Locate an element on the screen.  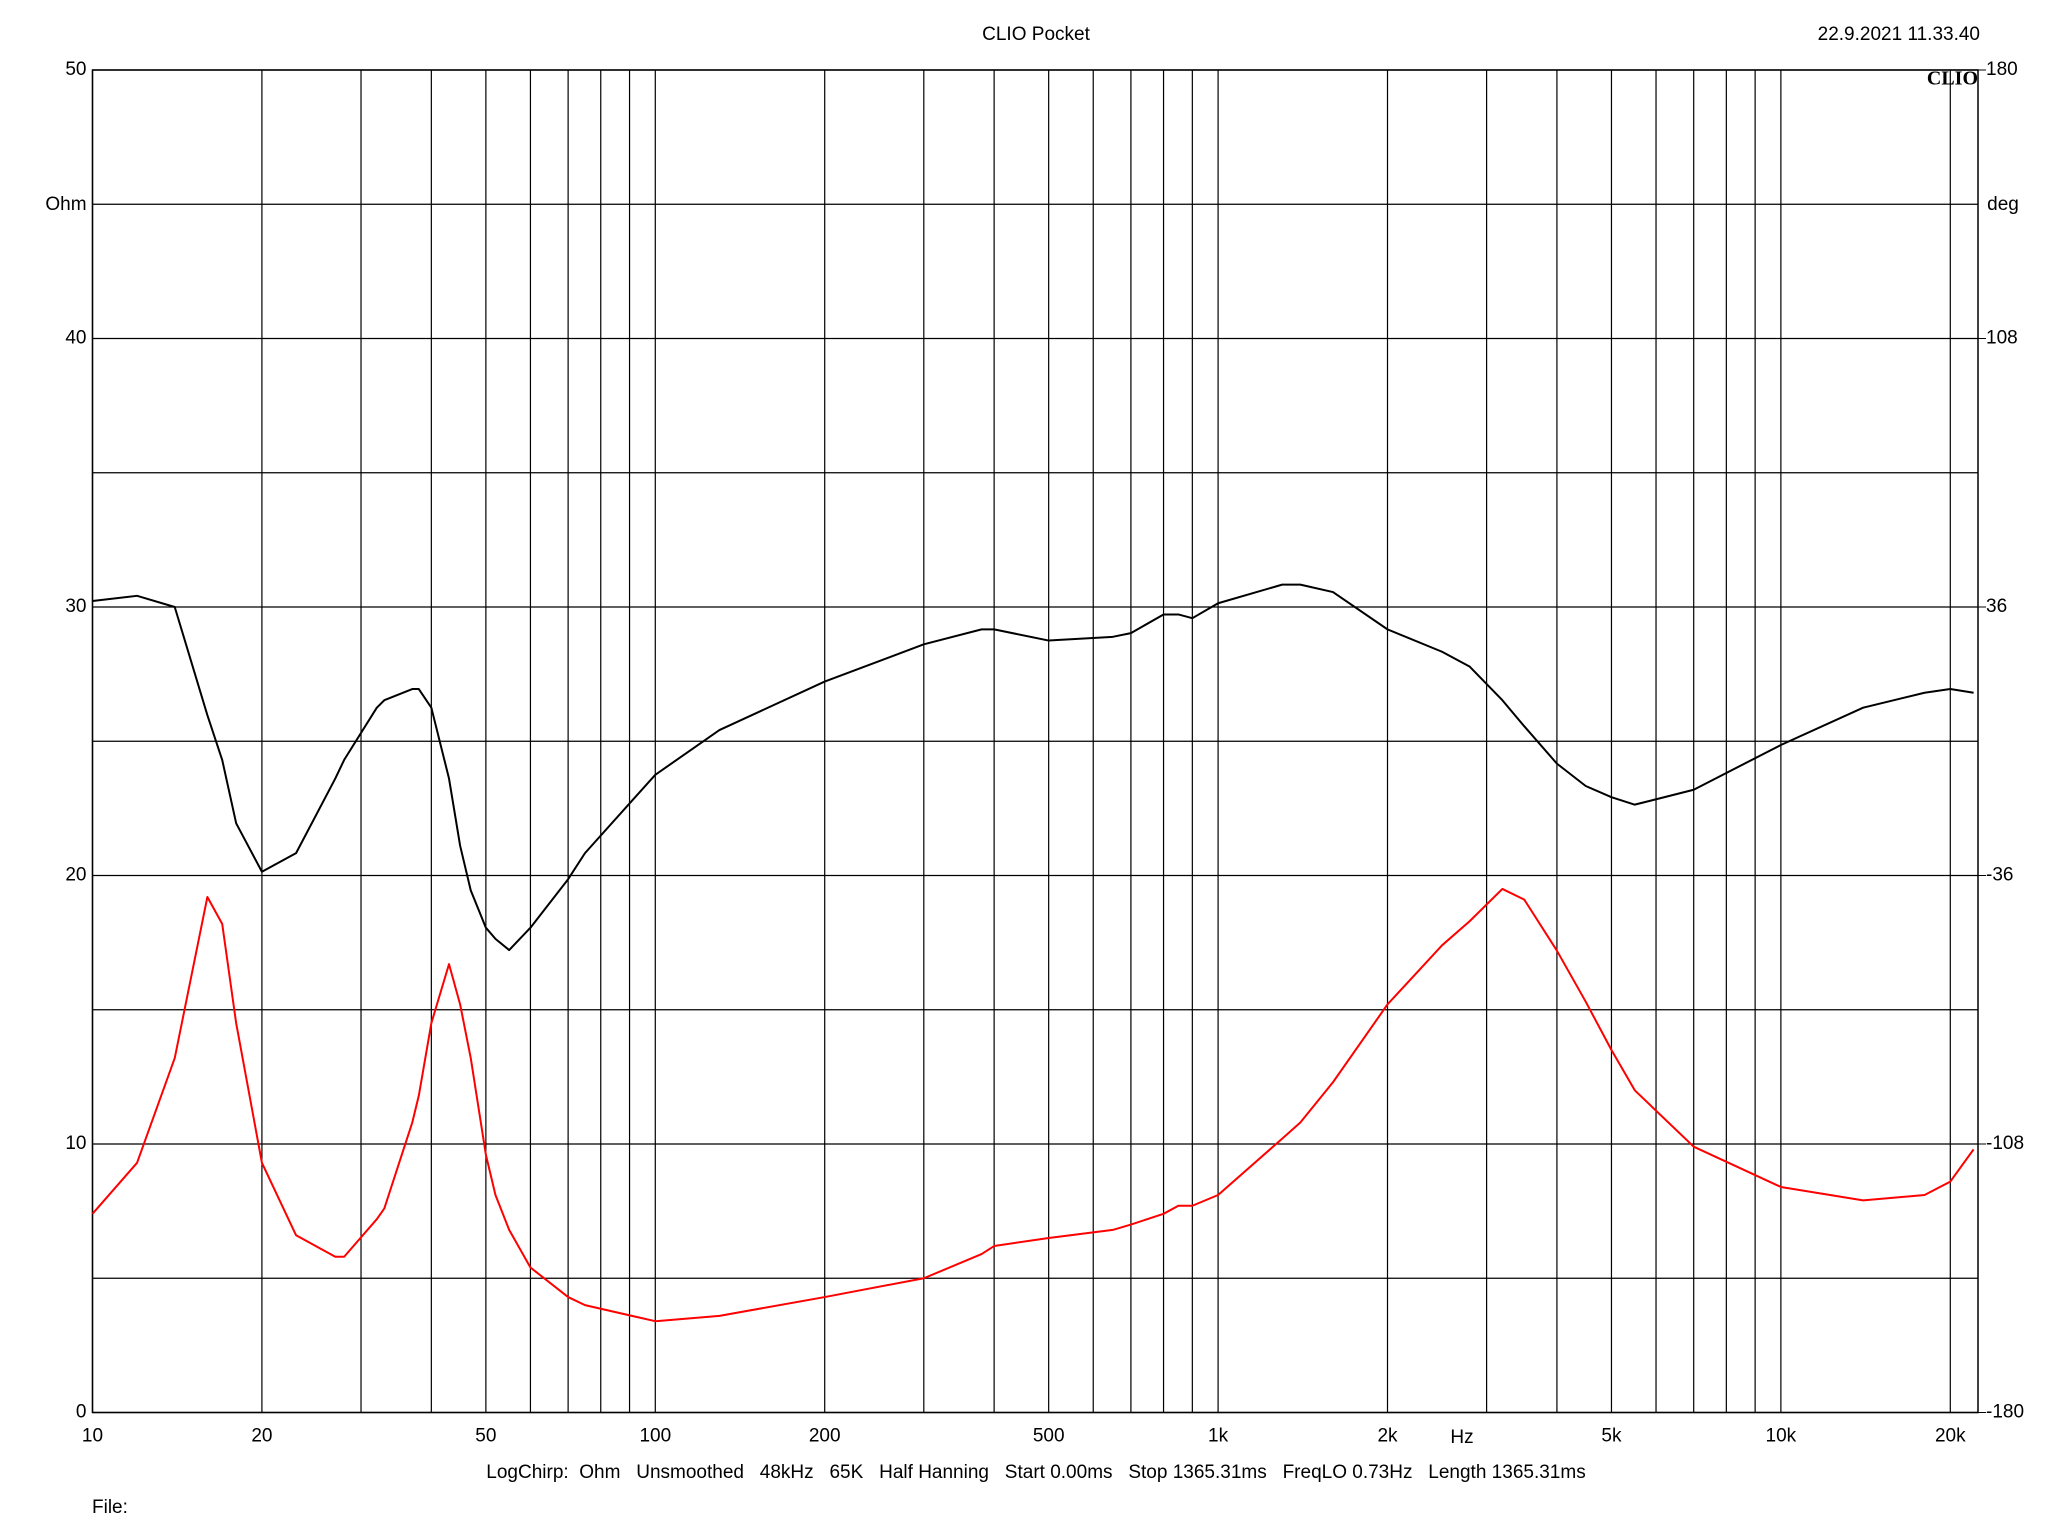
y2-axis-label: deg is located at coordinates (2003, 204).